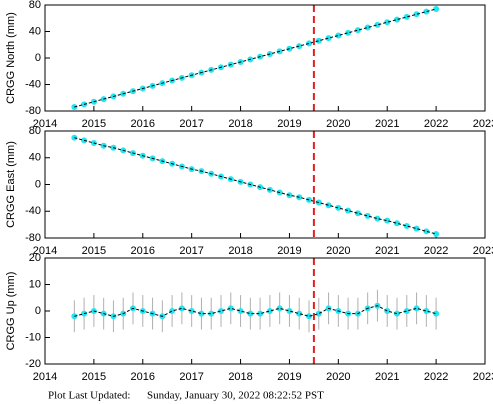  I want to click on y-tick-label: -20, so click(33, 364).